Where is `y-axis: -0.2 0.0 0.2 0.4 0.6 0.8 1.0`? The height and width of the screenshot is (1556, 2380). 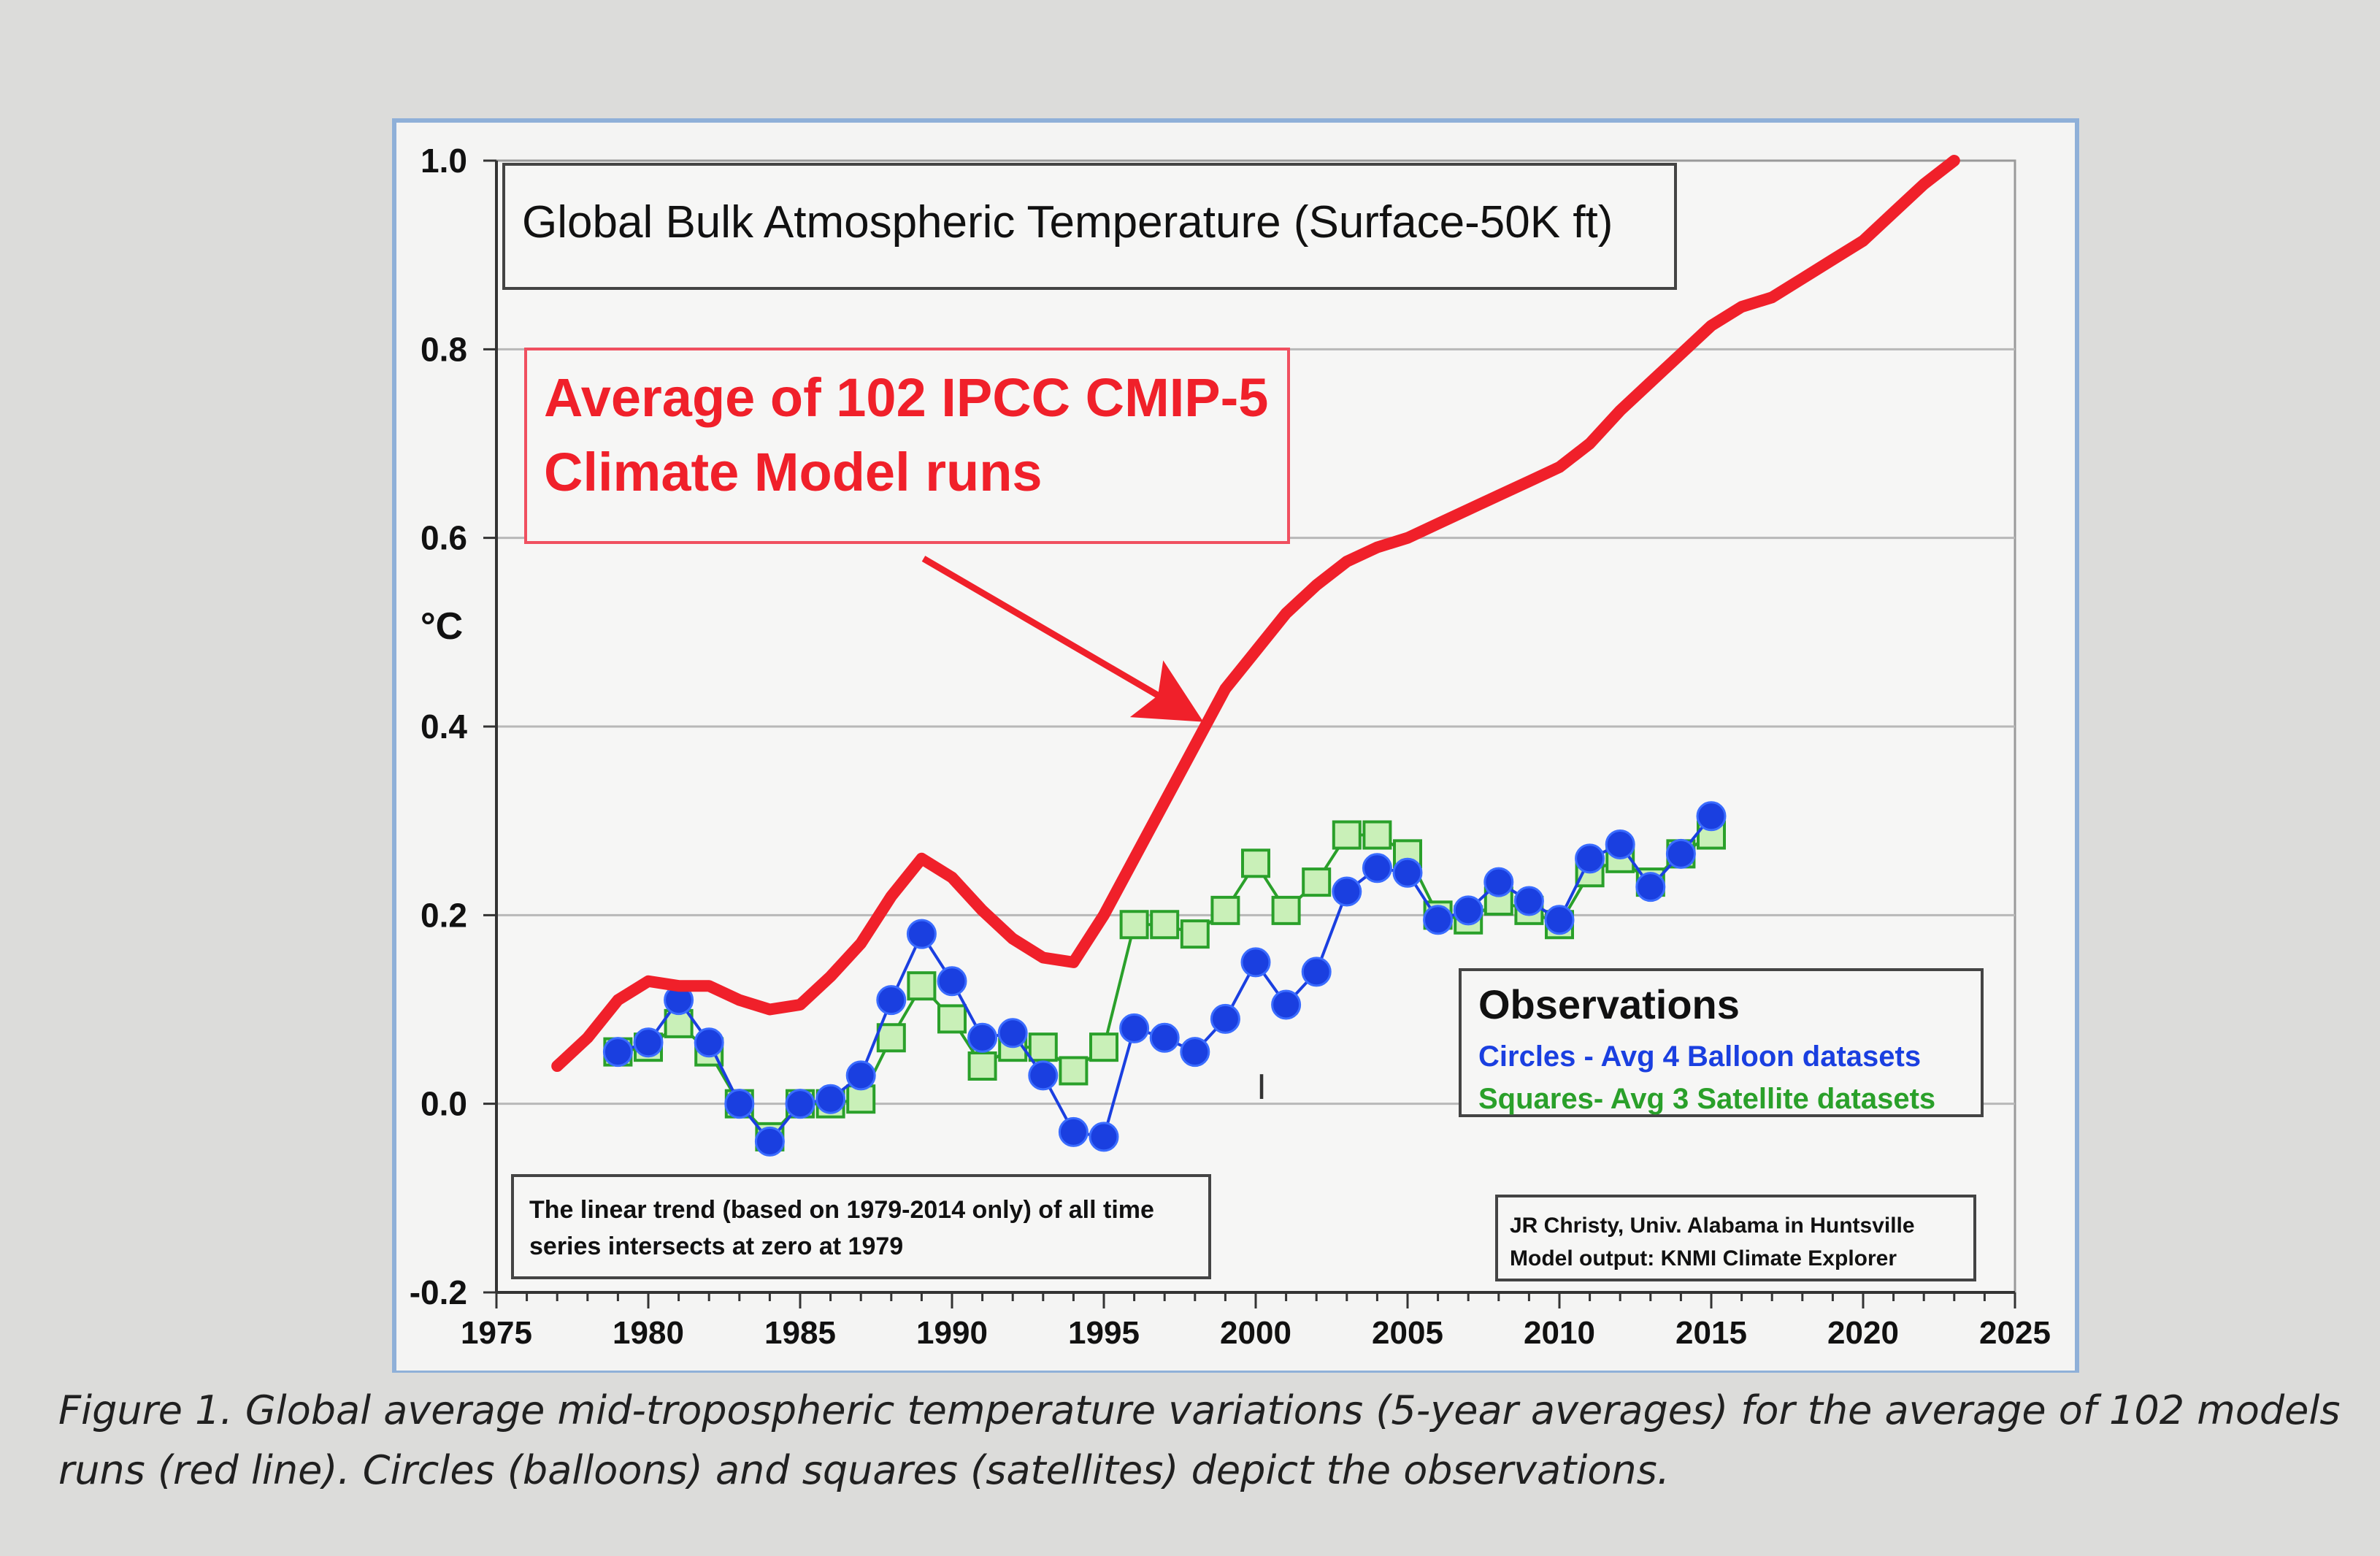 y-axis: -0.2 0.0 0.2 0.4 0.6 0.8 1.0 is located at coordinates (454, 726).